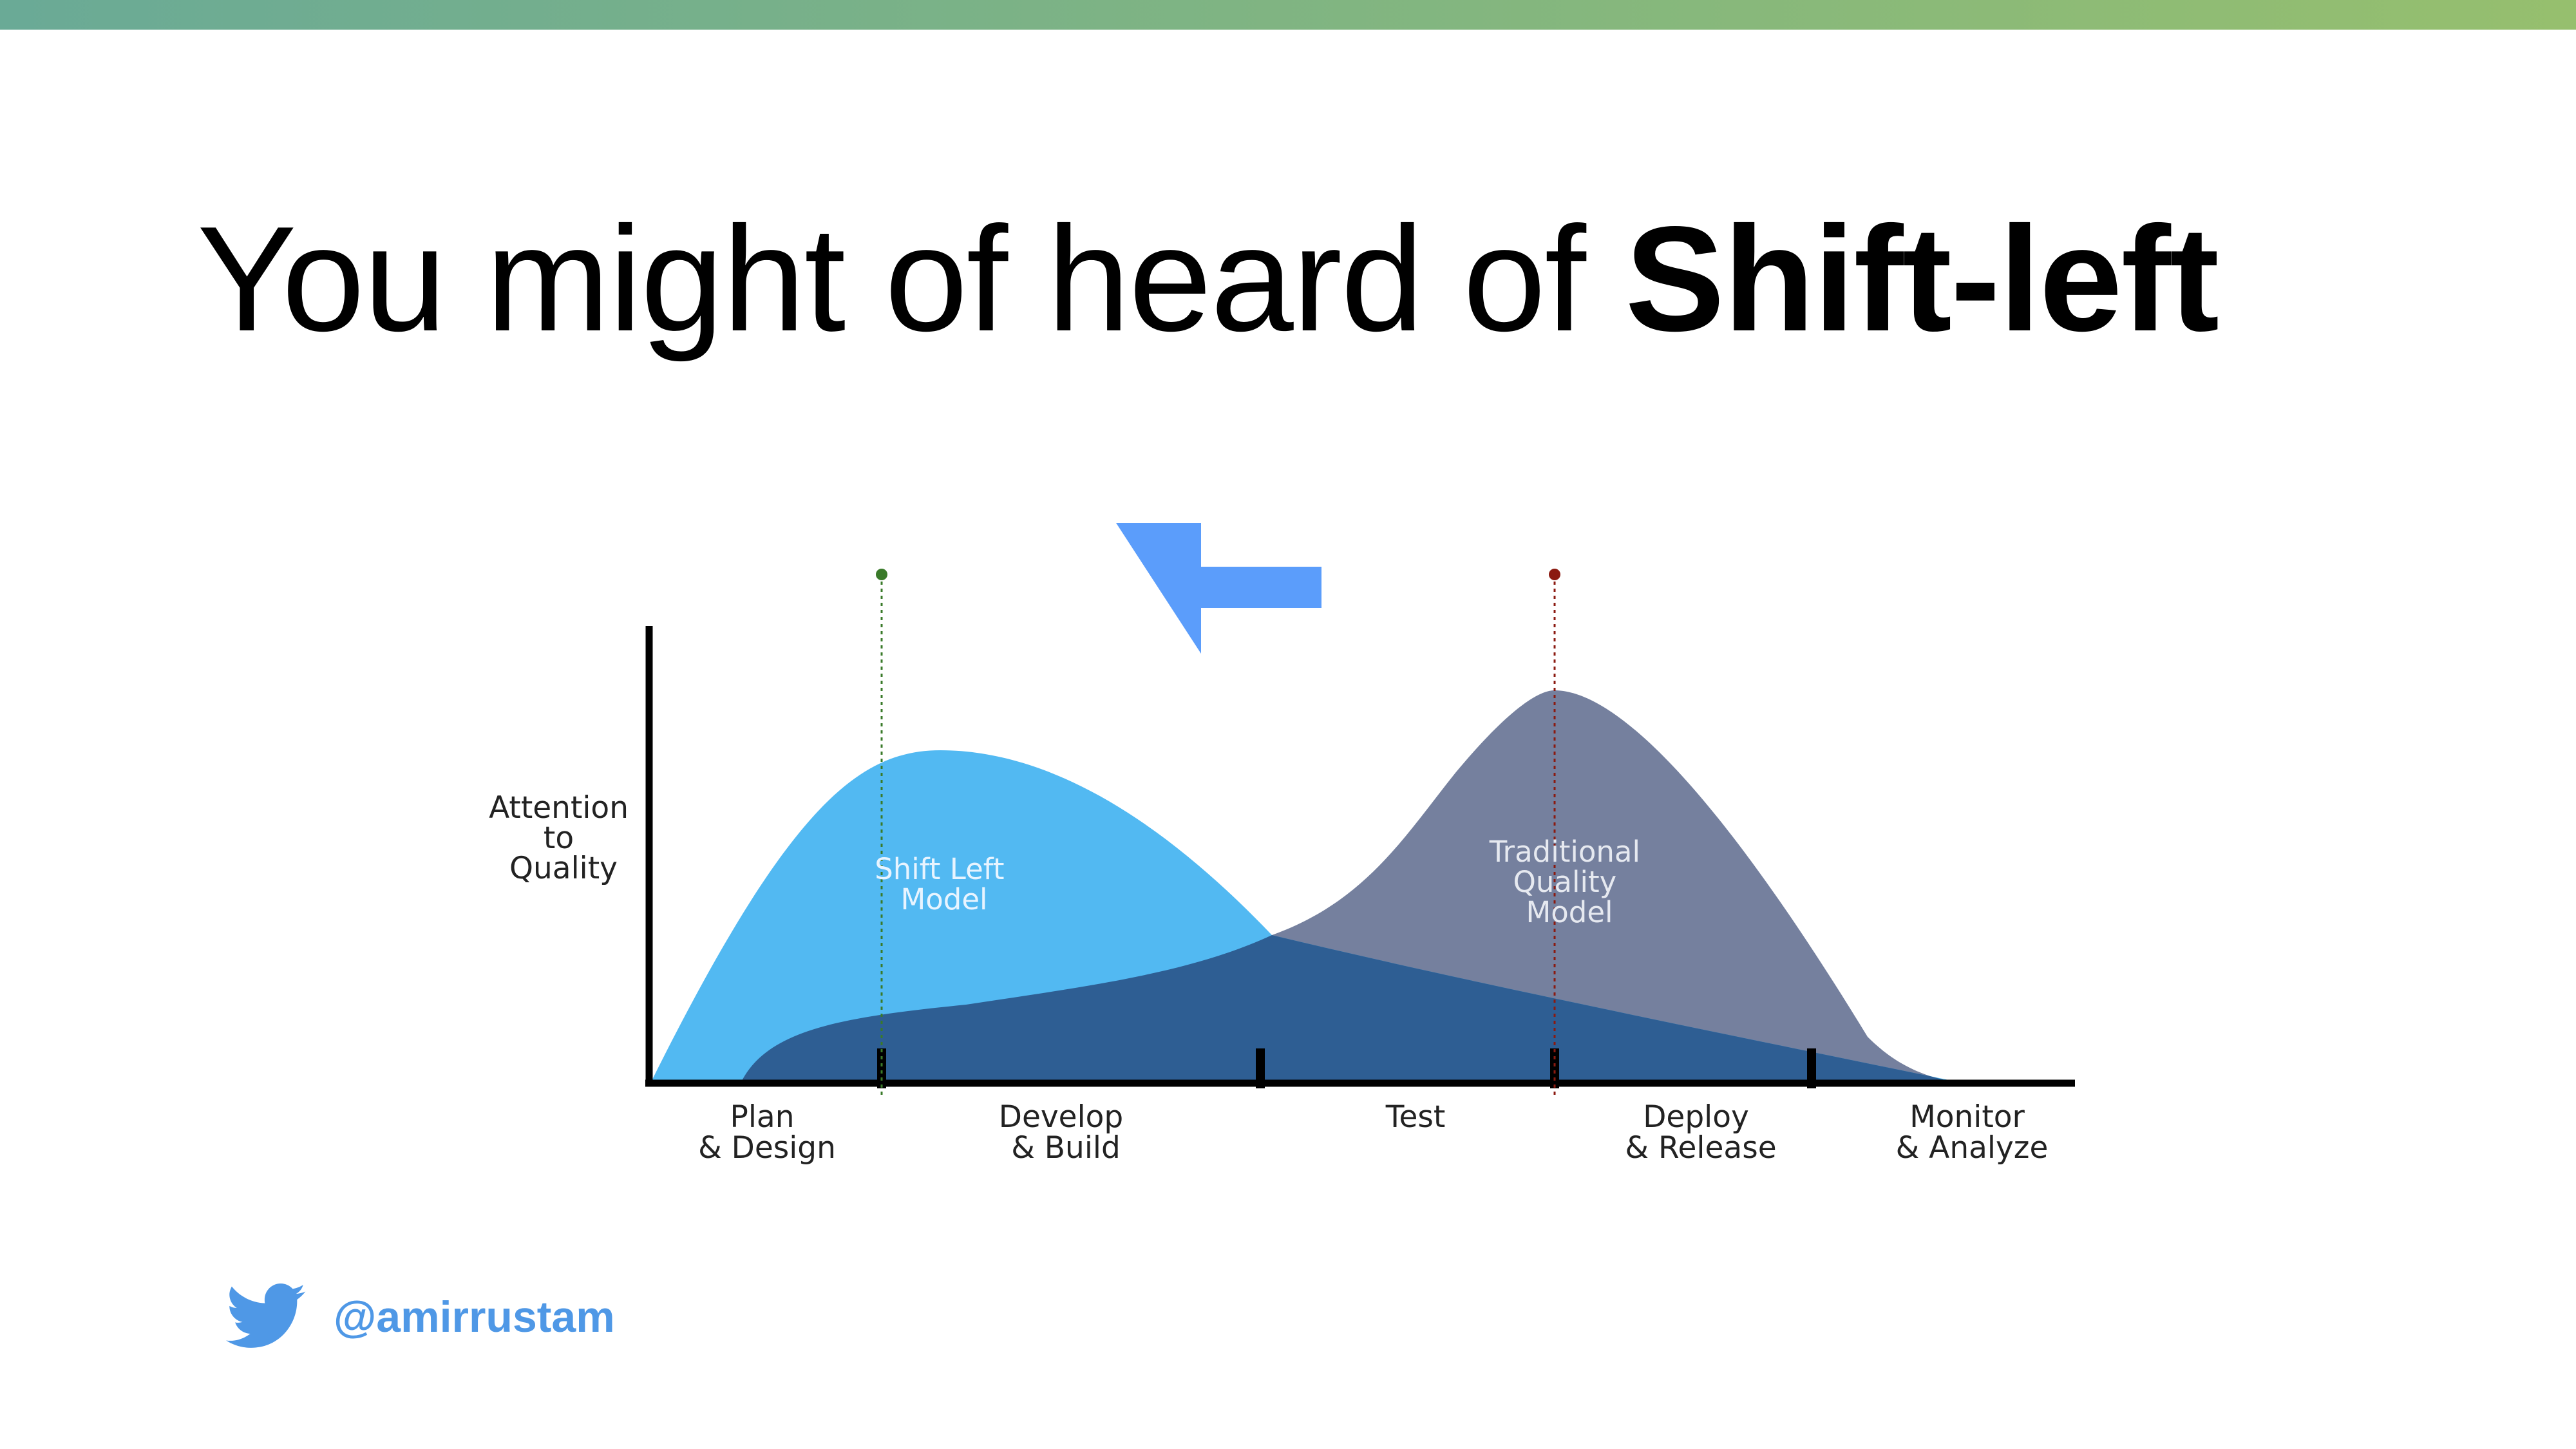  Describe the element at coordinates (1700, 1148) in the screenshot. I see `phase-deploy-line2: & Release` at that location.